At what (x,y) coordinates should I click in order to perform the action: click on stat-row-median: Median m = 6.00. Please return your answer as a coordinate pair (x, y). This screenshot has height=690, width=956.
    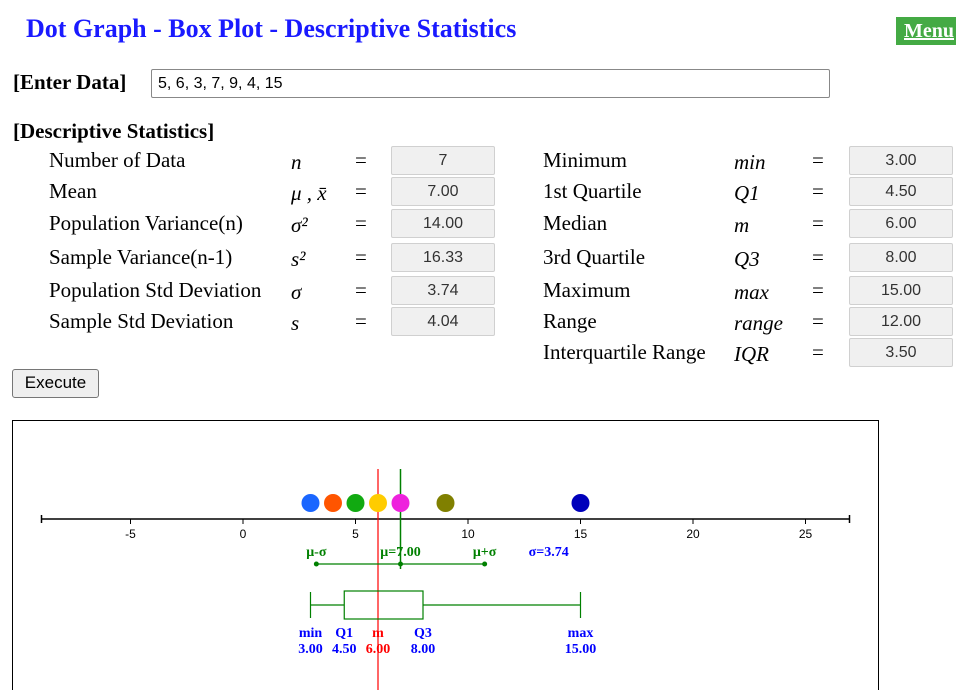
    Looking at the image, I should click on (478, 225).